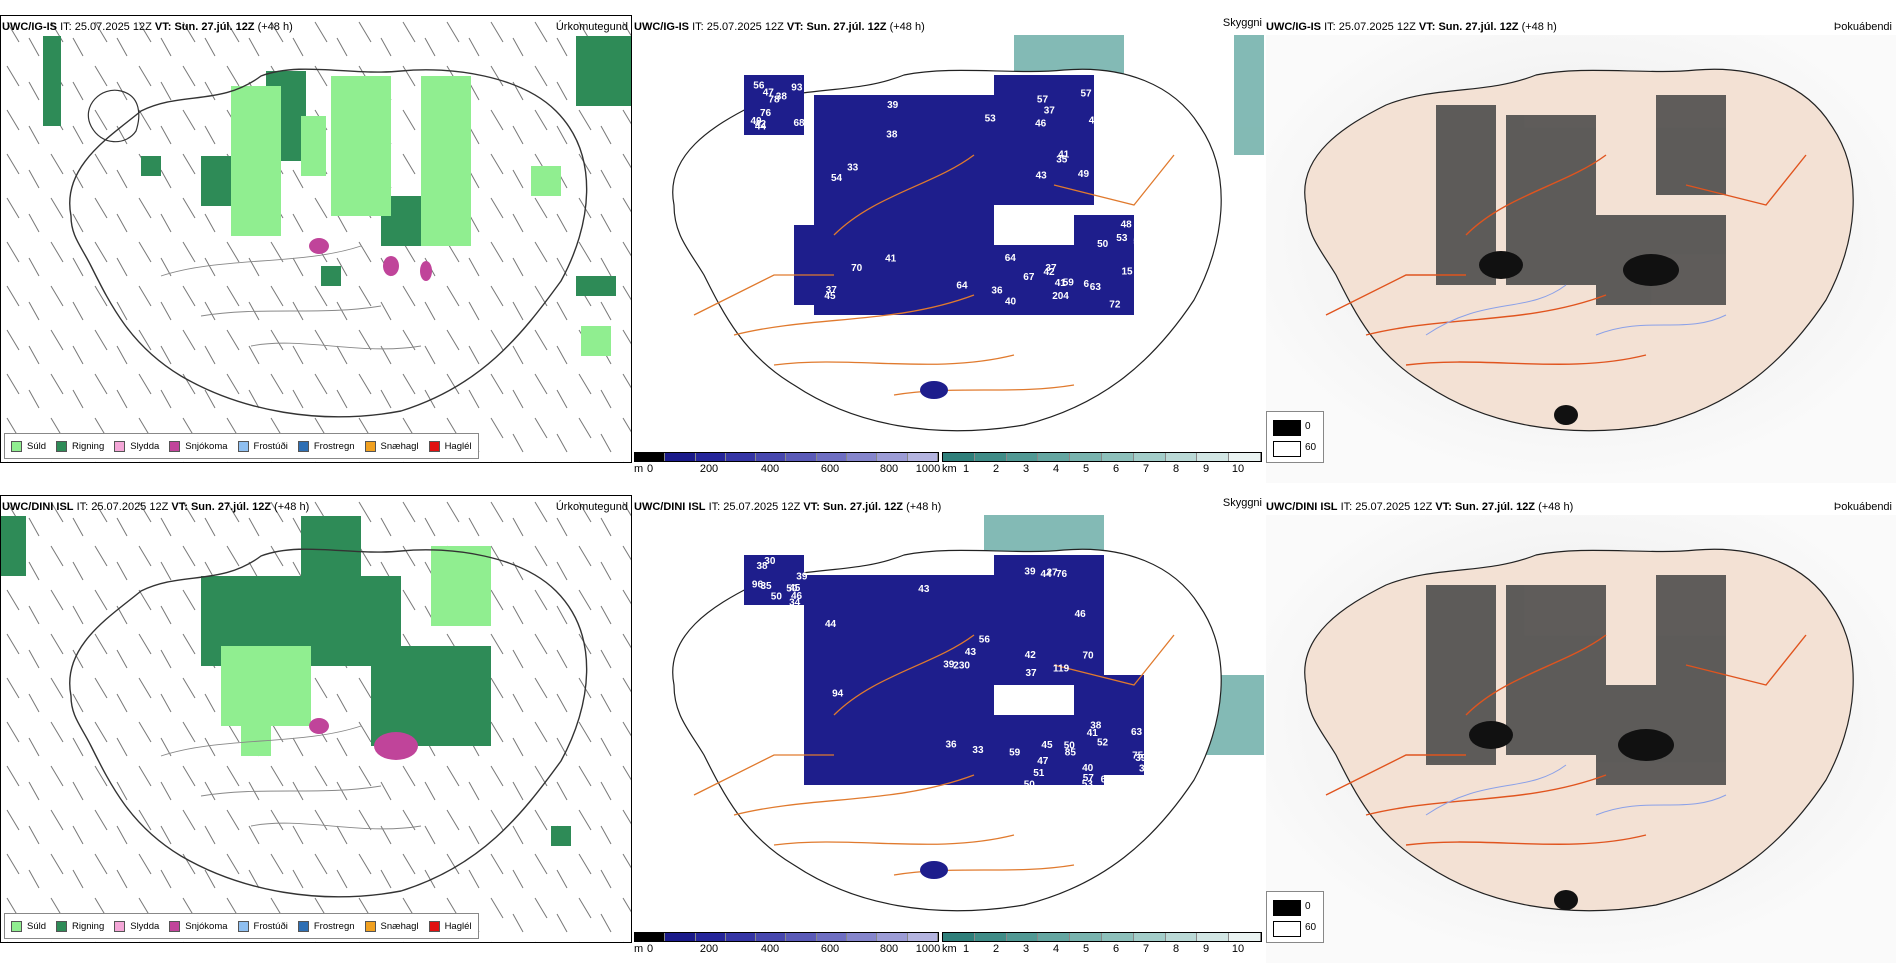  What do you see at coordinates (831, 624) in the screenshot?
I see `station-value-label: 44` at bounding box center [831, 624].